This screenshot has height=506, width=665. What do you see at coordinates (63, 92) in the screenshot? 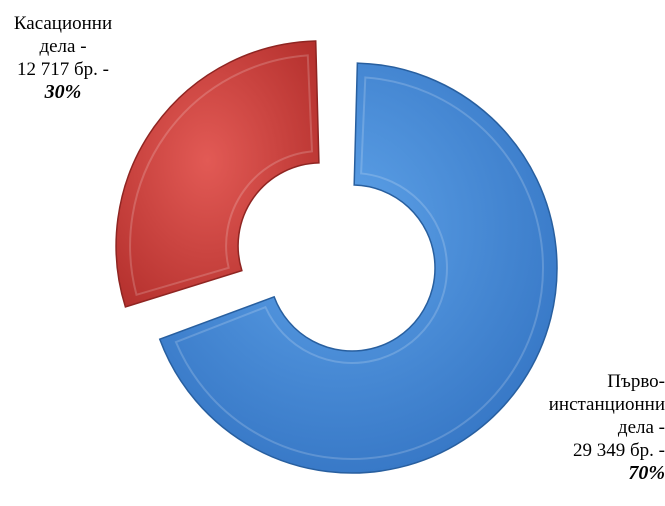
I see `slice-percent-label: 30%` at bounding box center [63, 92].